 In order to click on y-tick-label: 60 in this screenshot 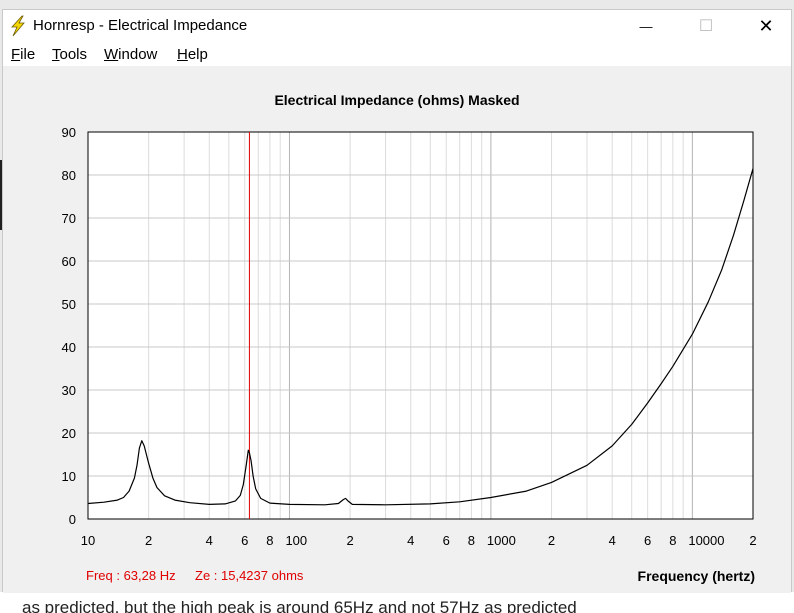, I will do `click(69, 261)`.